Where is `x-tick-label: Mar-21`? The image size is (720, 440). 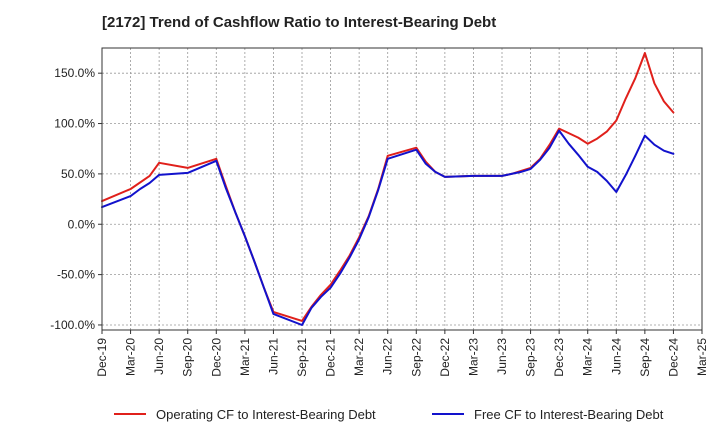
x-tick-label: Mar-21 is located at coordinates (245, 357).